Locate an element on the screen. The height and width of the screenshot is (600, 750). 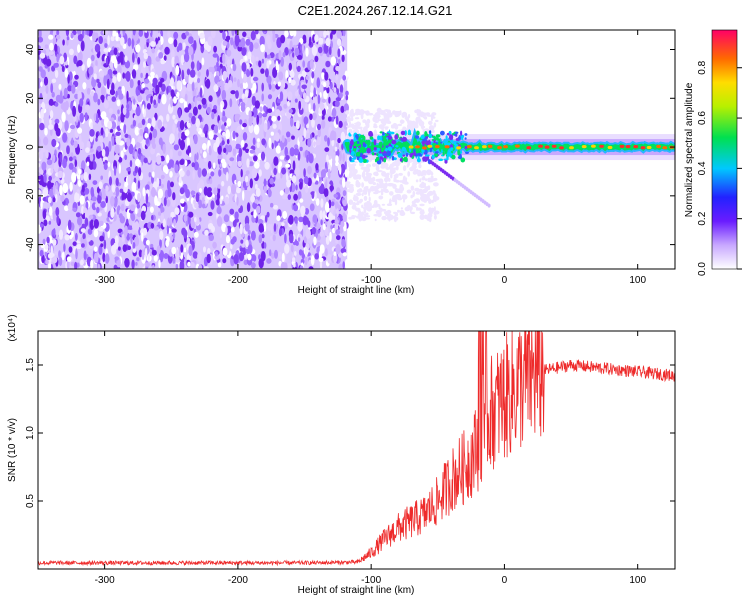
colorbar-tick-label: 0.0 is located at coordinates (702, 269).